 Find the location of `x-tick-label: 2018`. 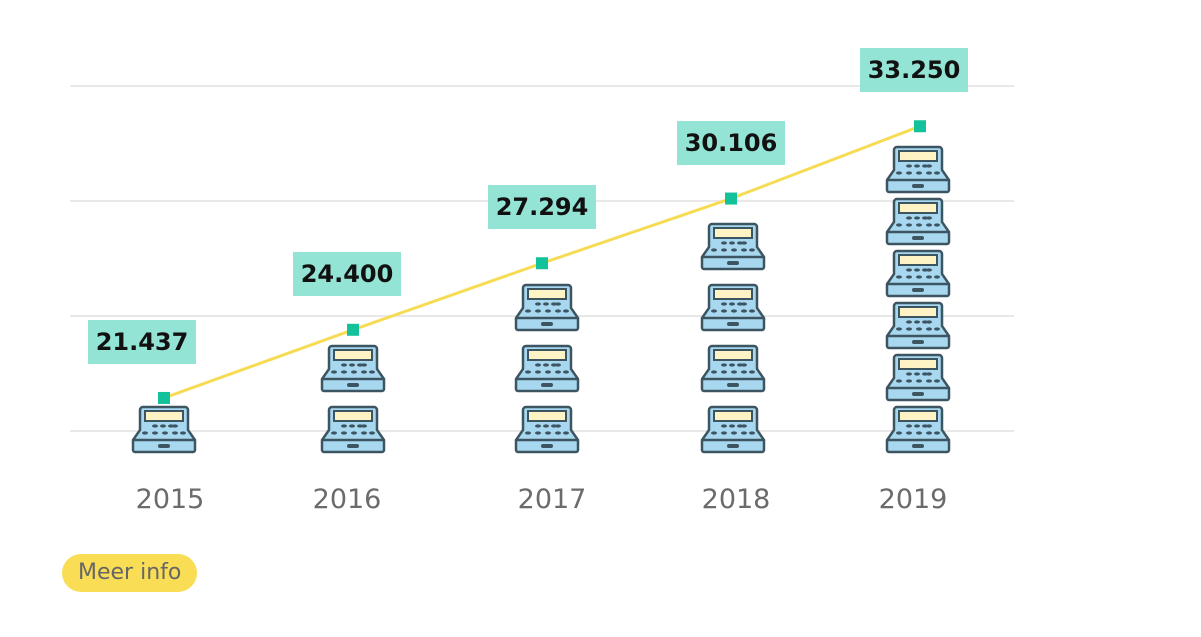

x-tick-label: 2018 is located at coordinates (736, 499).